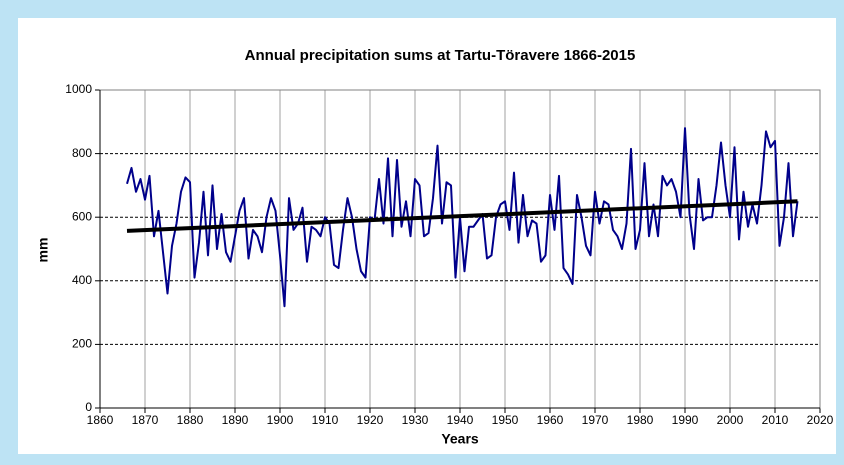 The width and height of the screenshot is (844, 465). What do you see at coordinates (82, 216) in the screenshot?
I see `y-tick-label: 600` at bounding box center [82, 216].